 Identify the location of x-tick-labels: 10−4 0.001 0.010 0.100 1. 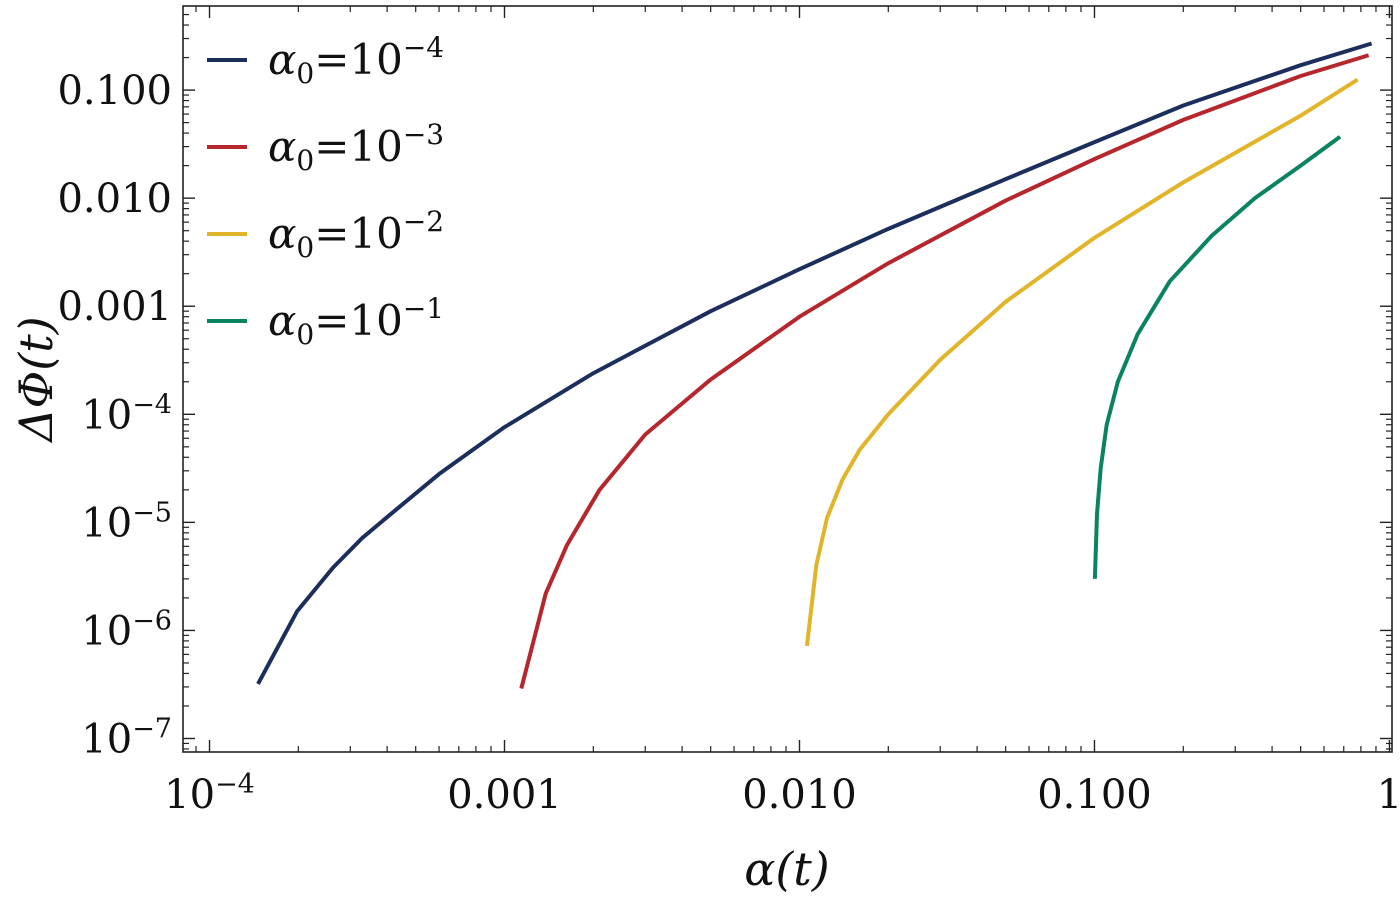
(782, 793).